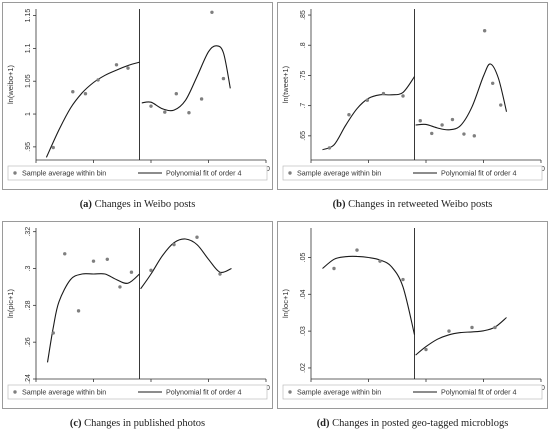 The image size is (550, 439). Describe the element at coordinates (75, 423) in the screenshot. I see `caption-c-letter: (c)` at that location.